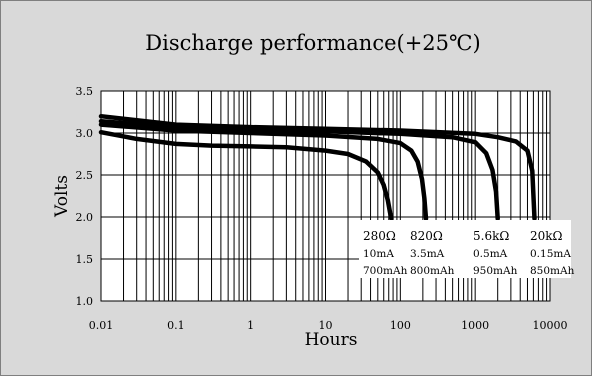  What do you see at coordinates (85, 217) in the screenshot?
I see `y-tick-label: 2.0` at bounding box center [85, 217].